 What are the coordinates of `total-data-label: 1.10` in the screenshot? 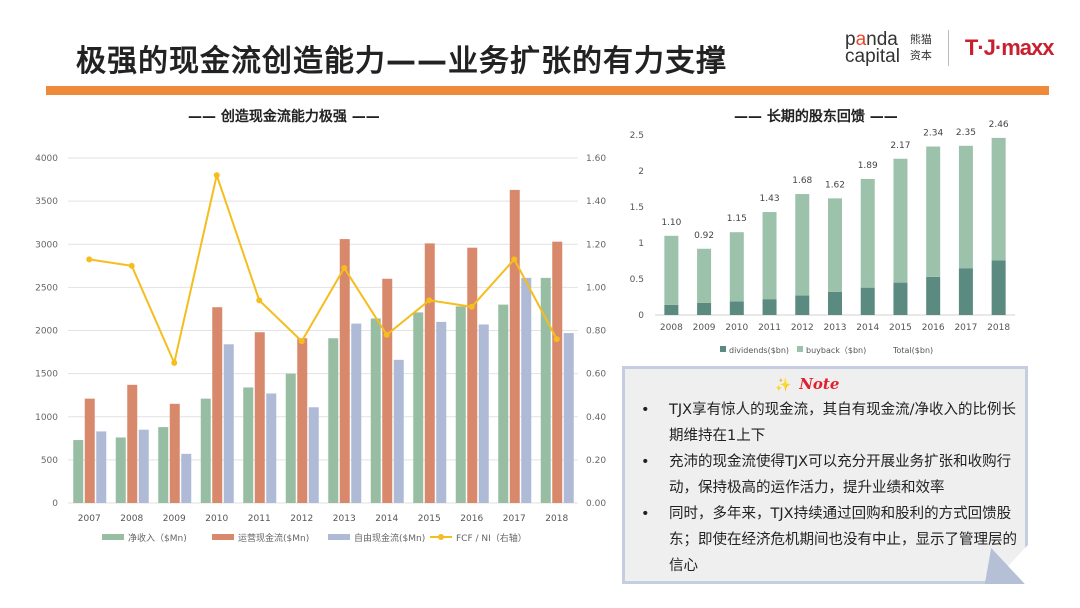 It's located at (671, 223).